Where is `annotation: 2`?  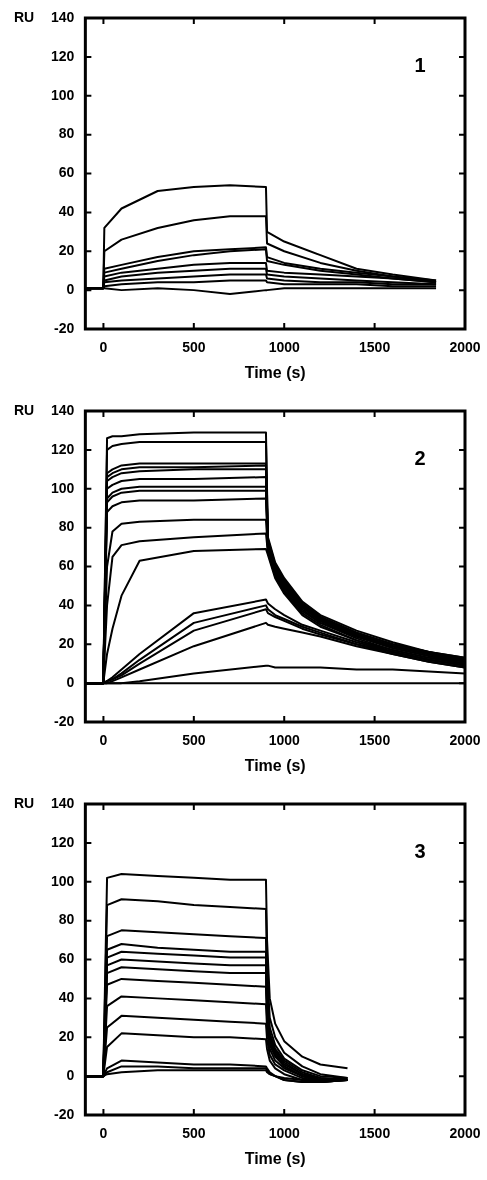 annotation: 2 is located at coordinates (420, 457).